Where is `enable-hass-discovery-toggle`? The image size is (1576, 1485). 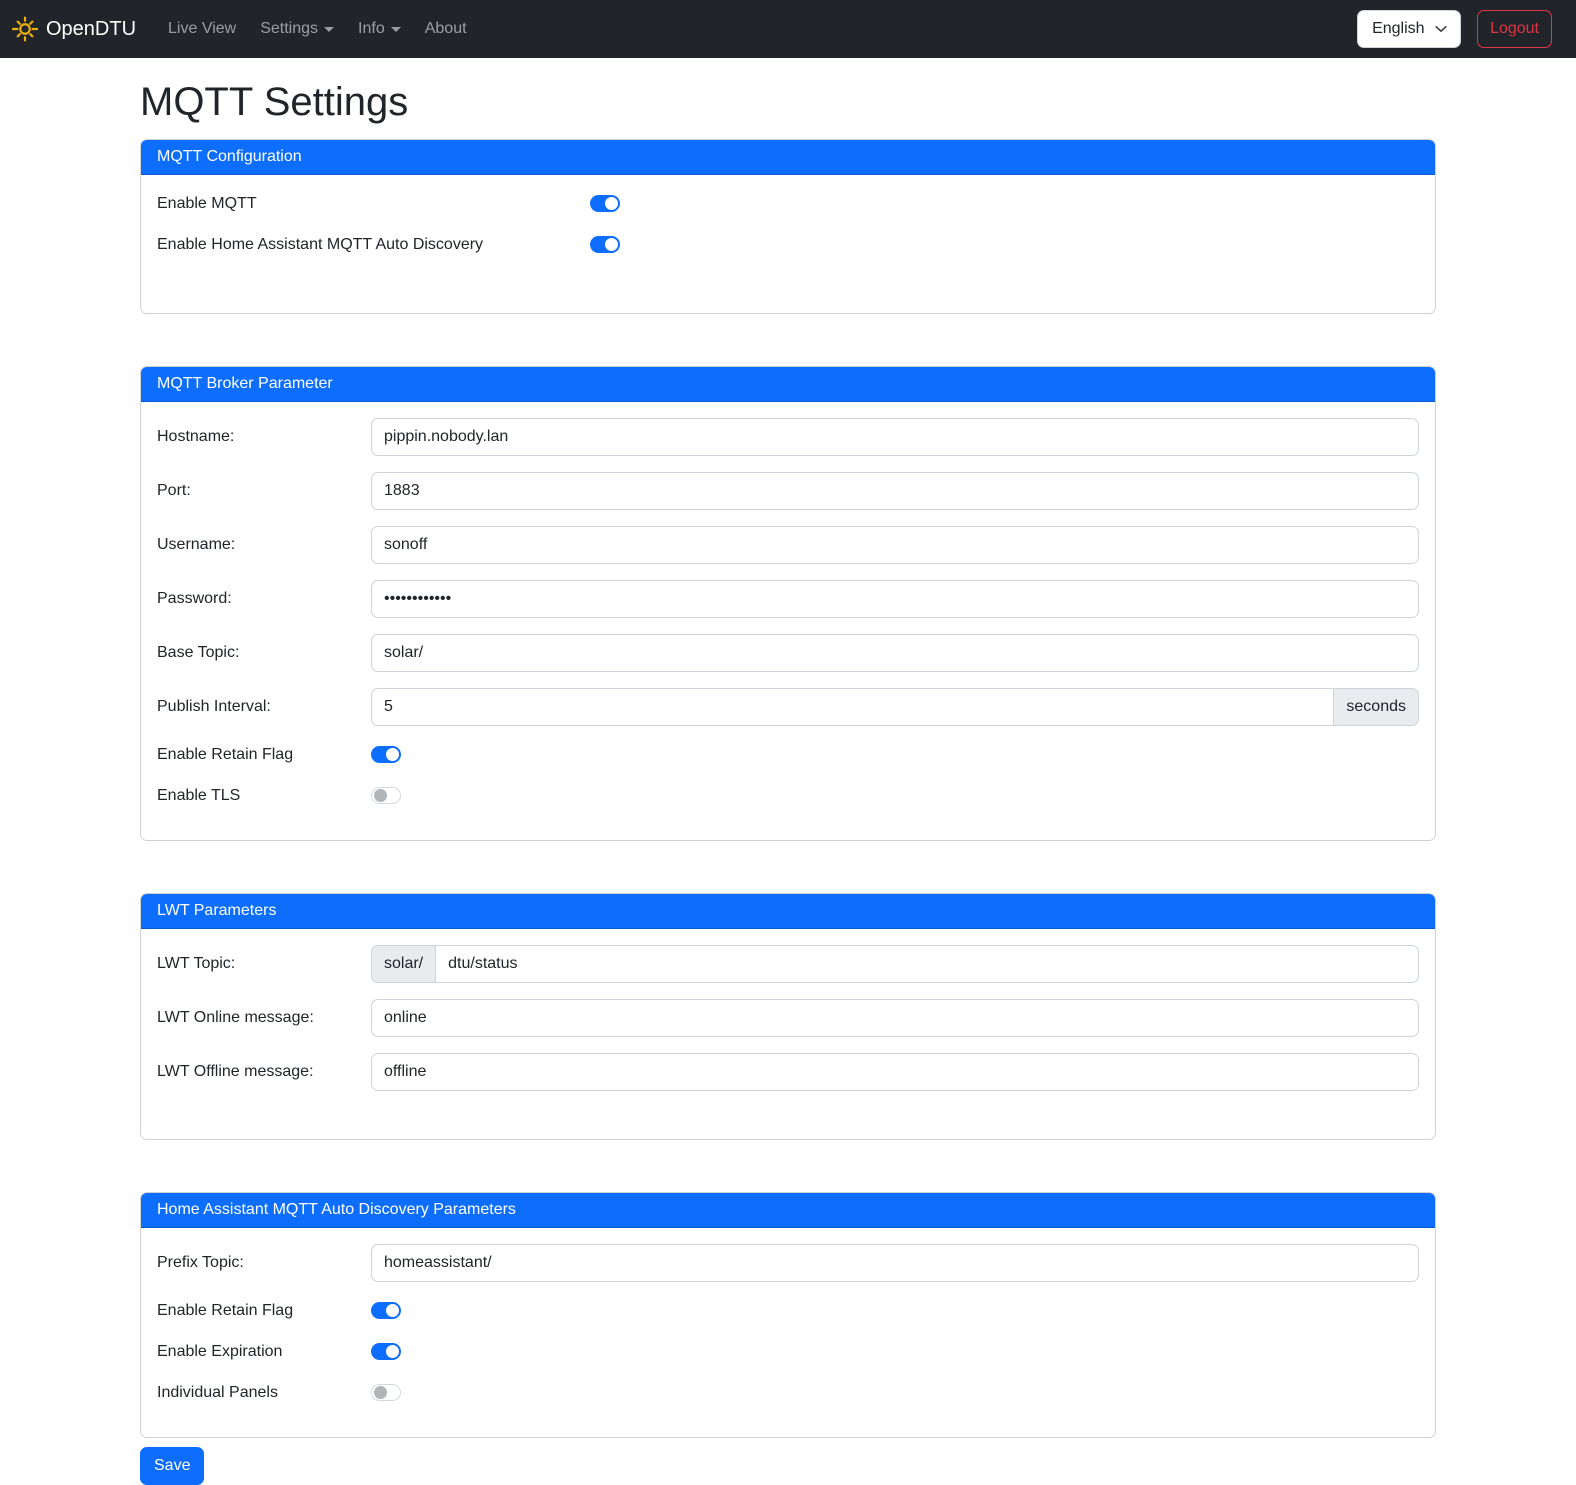
enable-hass-discovery-toggle is located at coordinates (605, 244).